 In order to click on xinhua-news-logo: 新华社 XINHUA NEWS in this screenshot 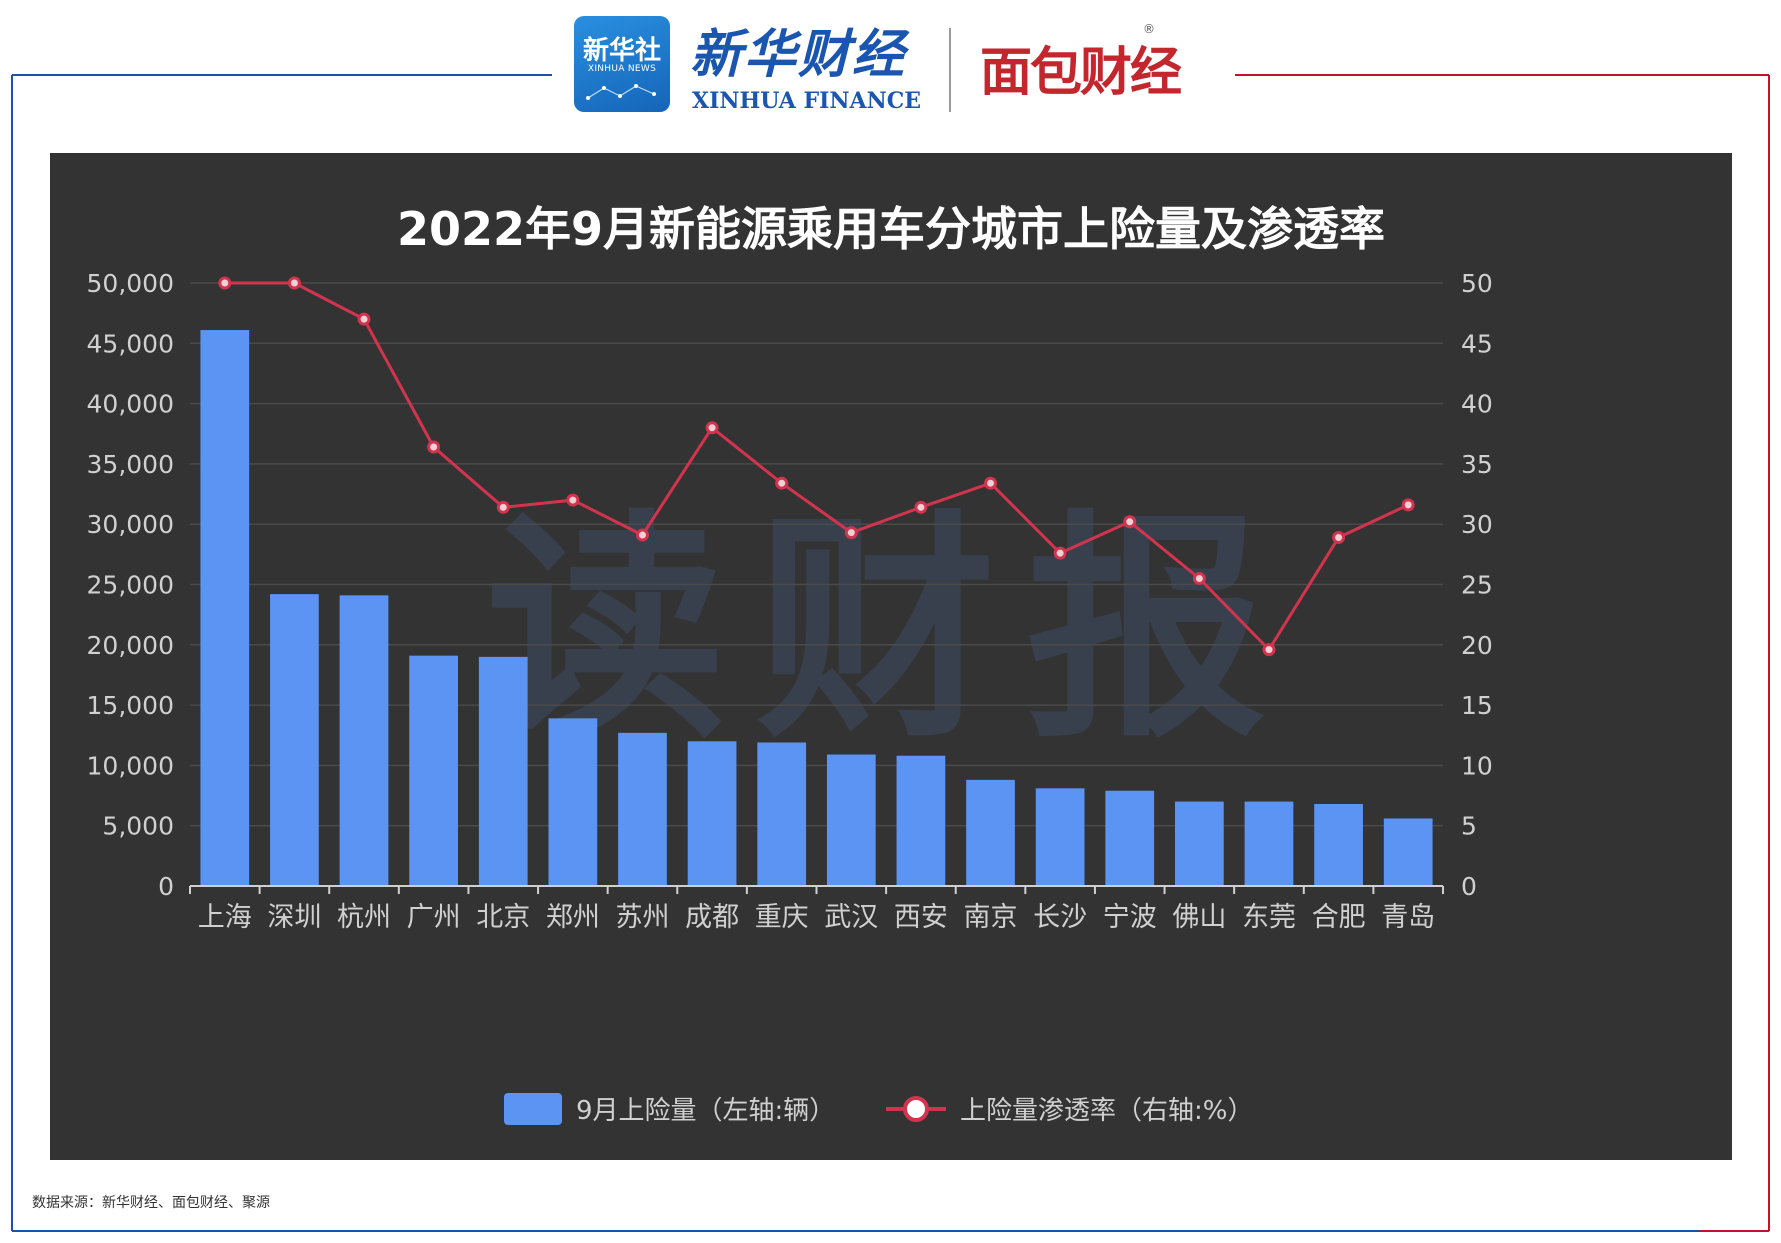, I will do `click(622, 64)`.